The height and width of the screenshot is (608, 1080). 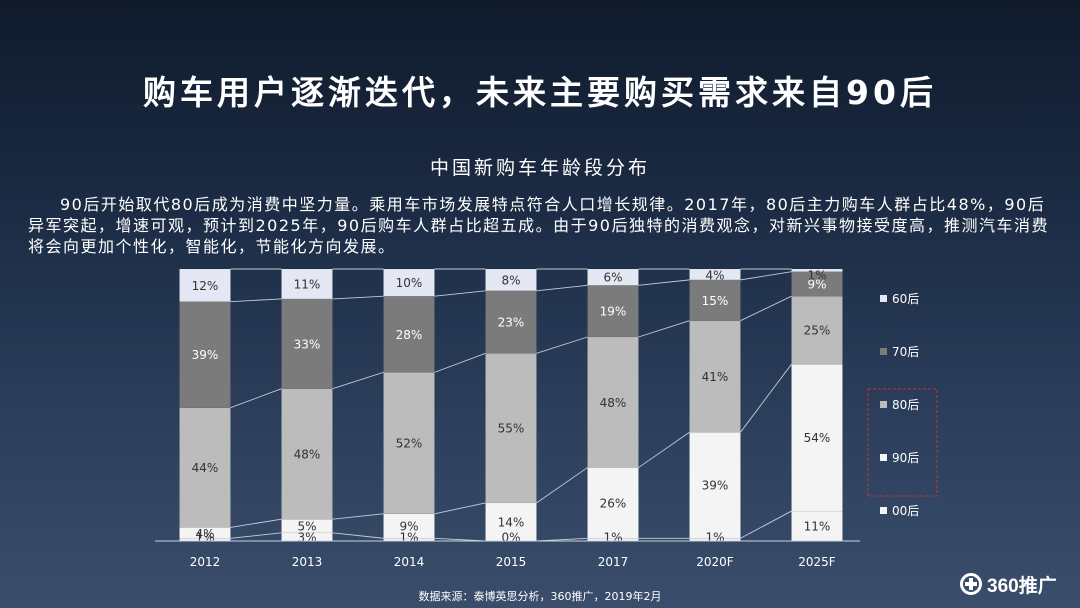 What do you see at coordinates (971, 584) in the screenshot?
I see `plus-circle-icon` at bounding box center [971, 584].